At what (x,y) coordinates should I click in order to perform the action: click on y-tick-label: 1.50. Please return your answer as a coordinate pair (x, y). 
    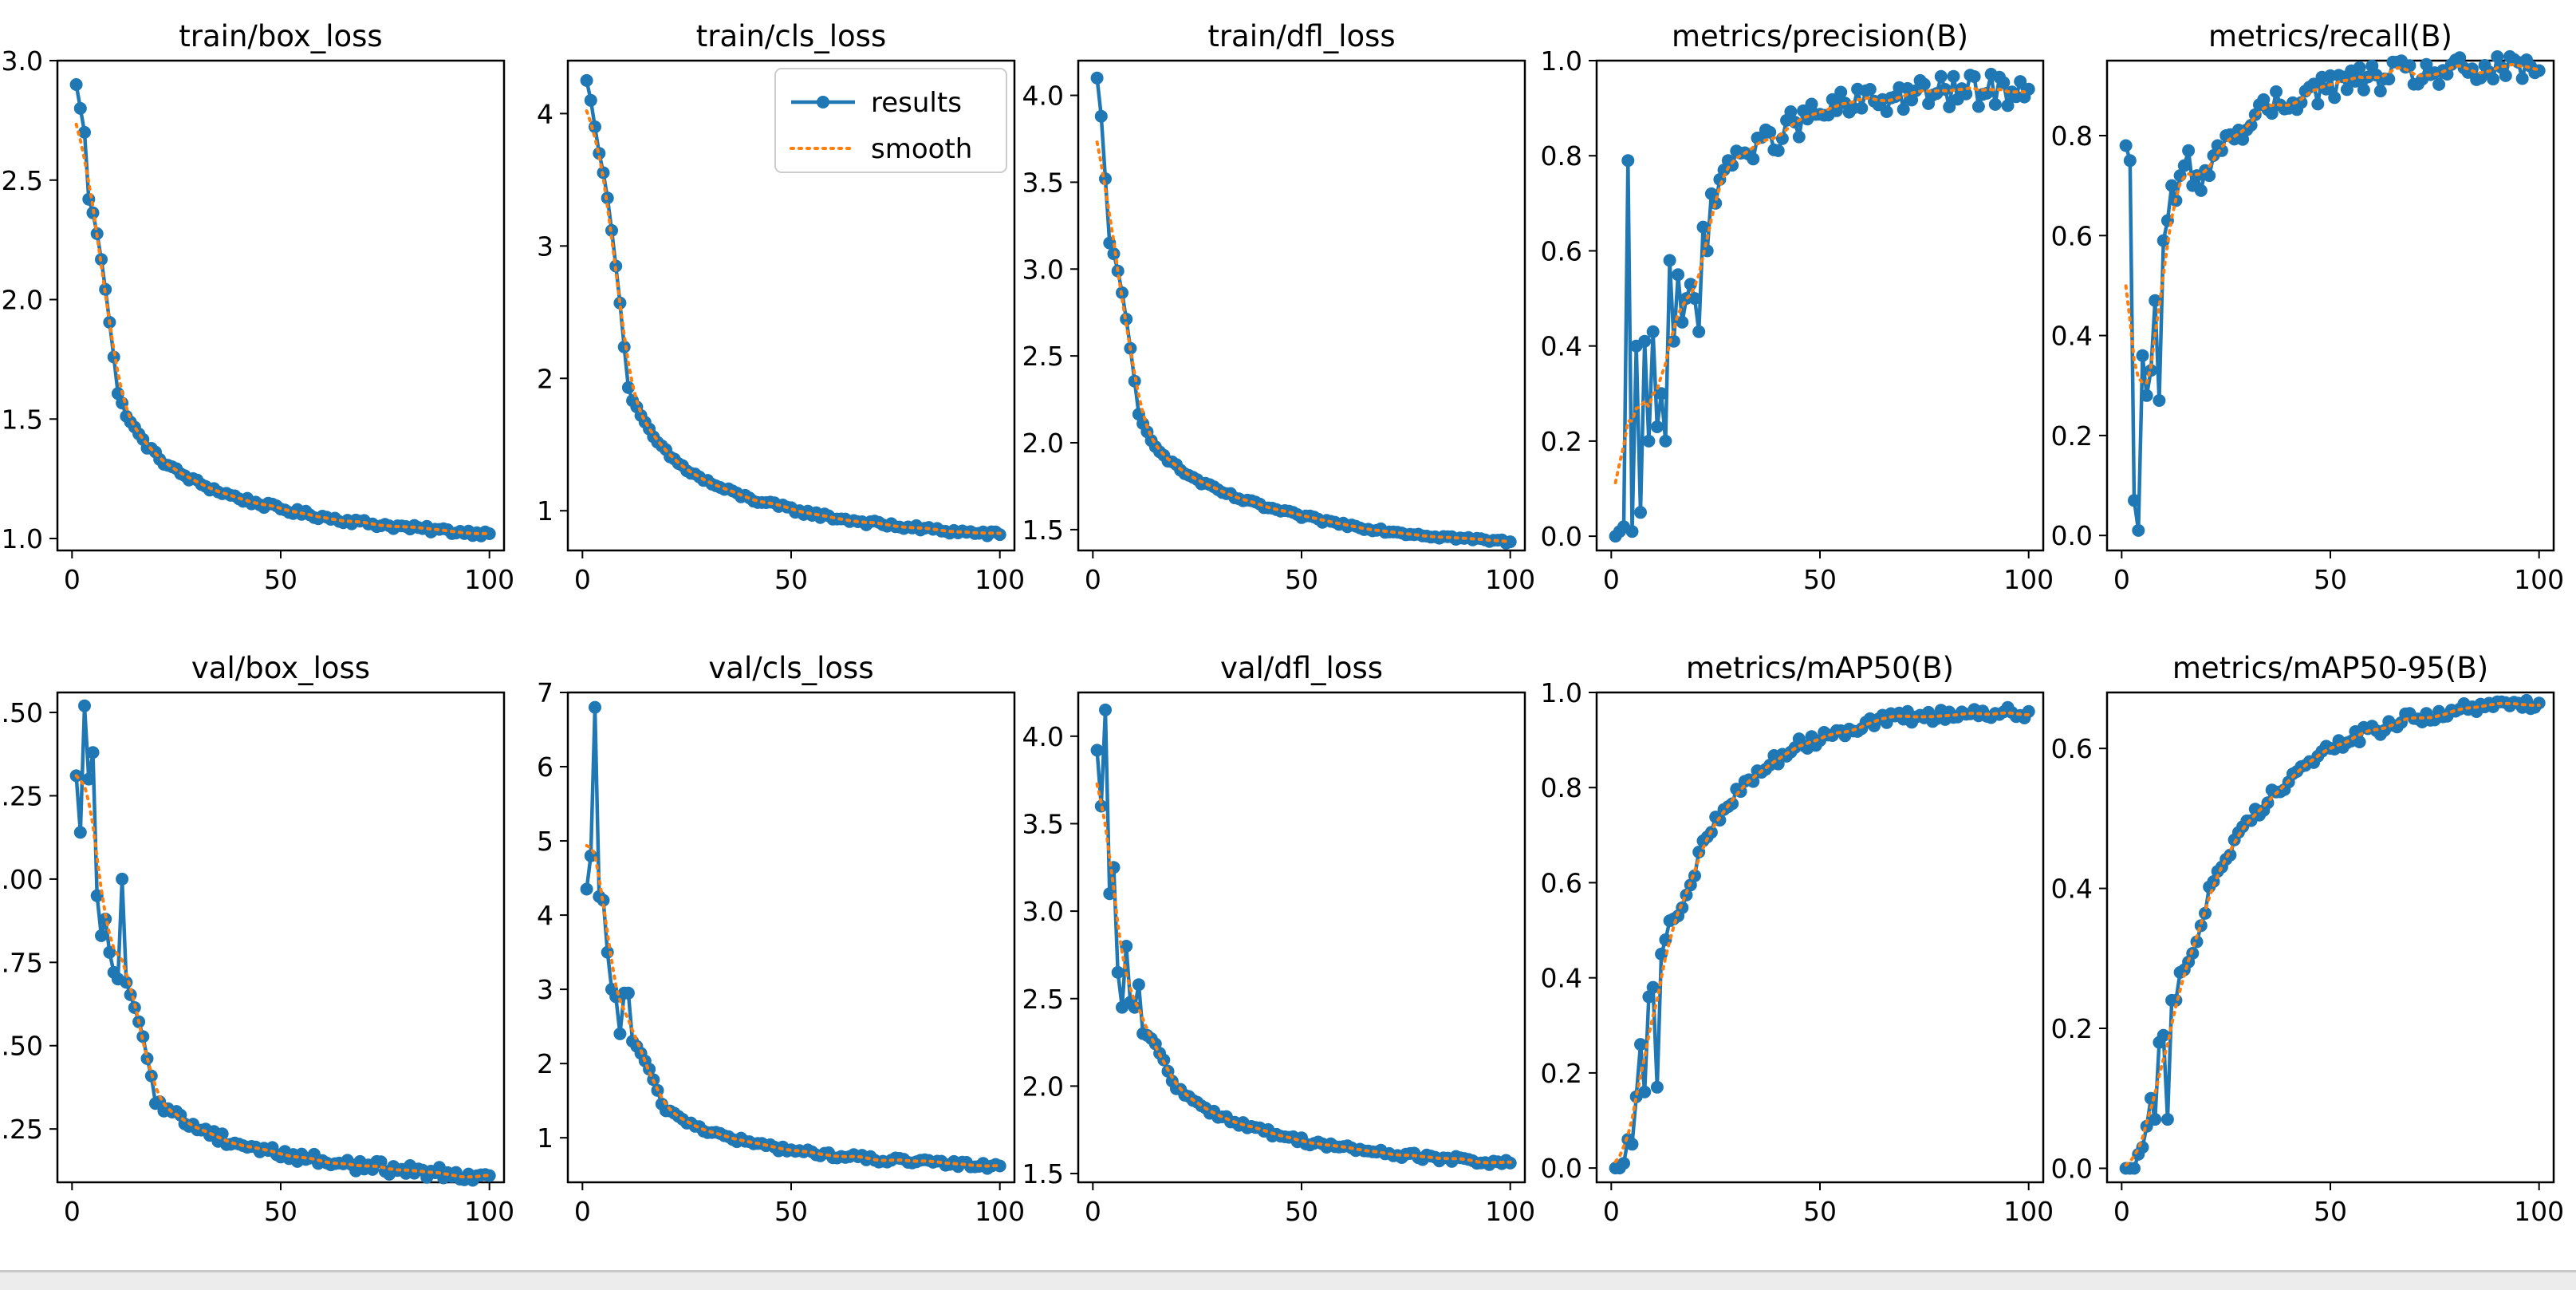
    Looking at the image, I should click on (21, 1046).